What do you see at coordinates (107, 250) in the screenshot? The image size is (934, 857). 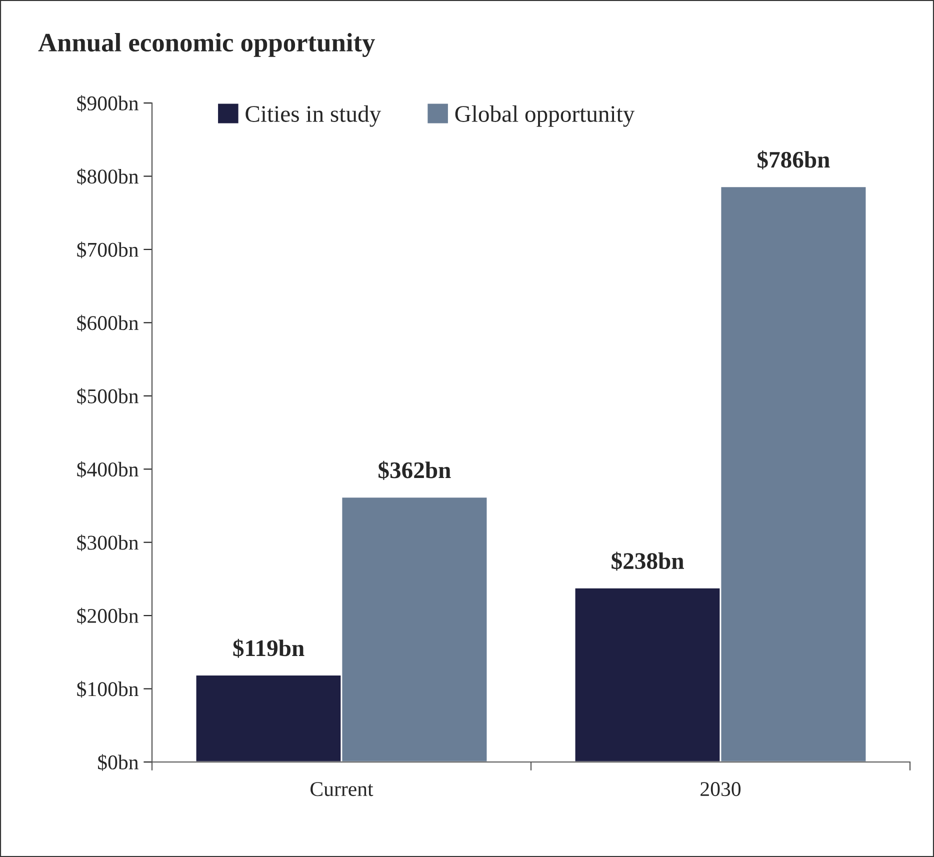 I see `y-tick-label: $700bn` at bounding box center [107, 250].